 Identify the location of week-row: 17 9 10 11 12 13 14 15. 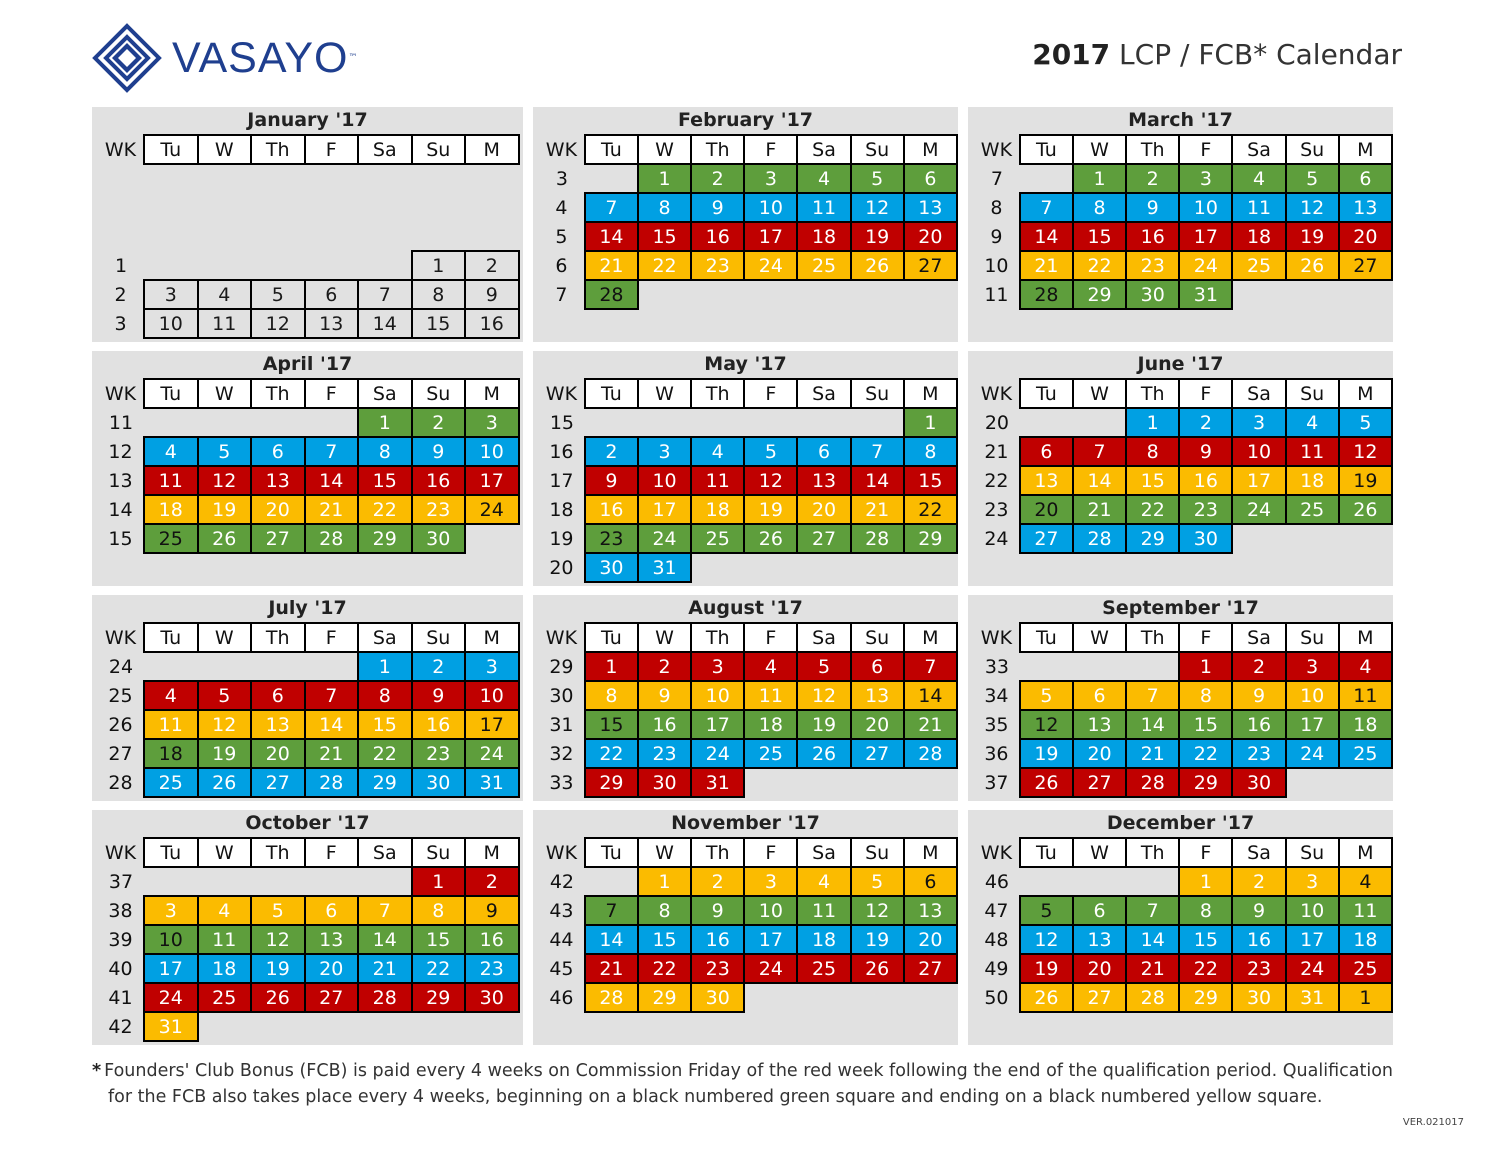
(749, 480).